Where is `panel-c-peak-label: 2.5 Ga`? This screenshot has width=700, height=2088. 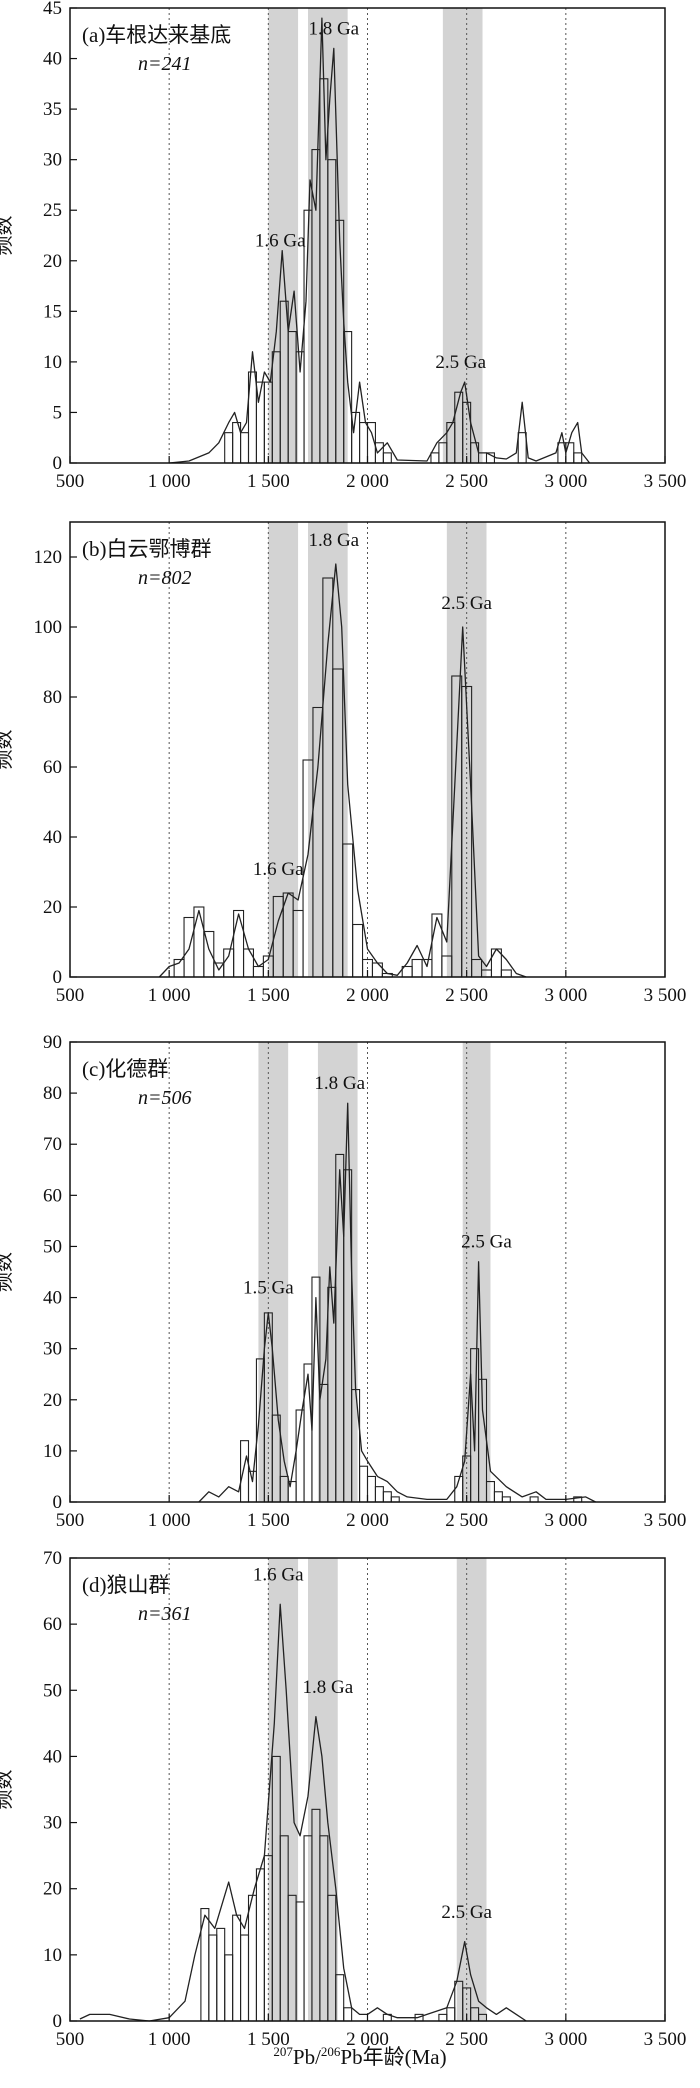 panel-c-peak-label: 2.5 Ga is located at coordinates (486, 1242).